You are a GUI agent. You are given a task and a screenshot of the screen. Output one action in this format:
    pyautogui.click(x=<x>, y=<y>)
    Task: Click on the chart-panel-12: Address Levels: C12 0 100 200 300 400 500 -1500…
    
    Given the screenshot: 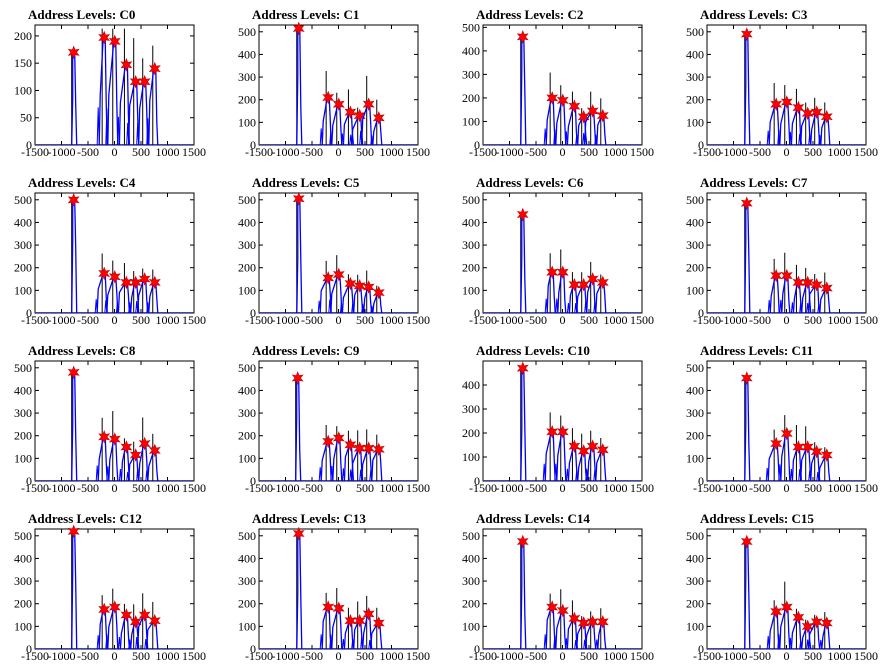 What is the action you would take?
    pyautogui.click(x=110, y=587)
    